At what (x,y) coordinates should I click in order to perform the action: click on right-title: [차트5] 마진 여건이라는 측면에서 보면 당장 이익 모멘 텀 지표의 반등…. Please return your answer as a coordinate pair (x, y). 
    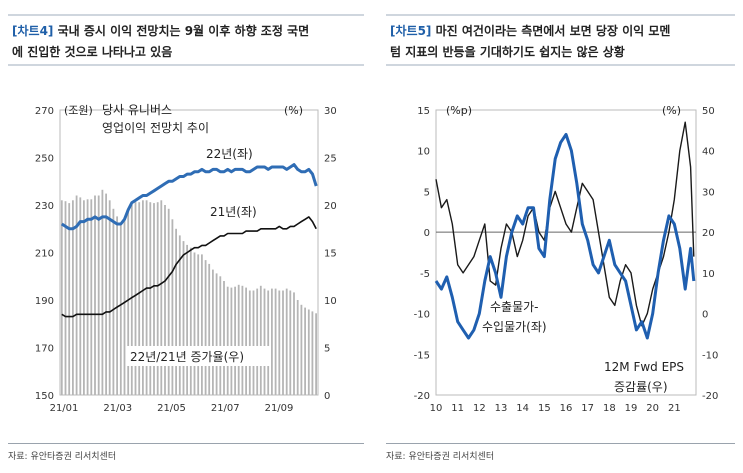
    Looking at the image, I should click on (560, 42).